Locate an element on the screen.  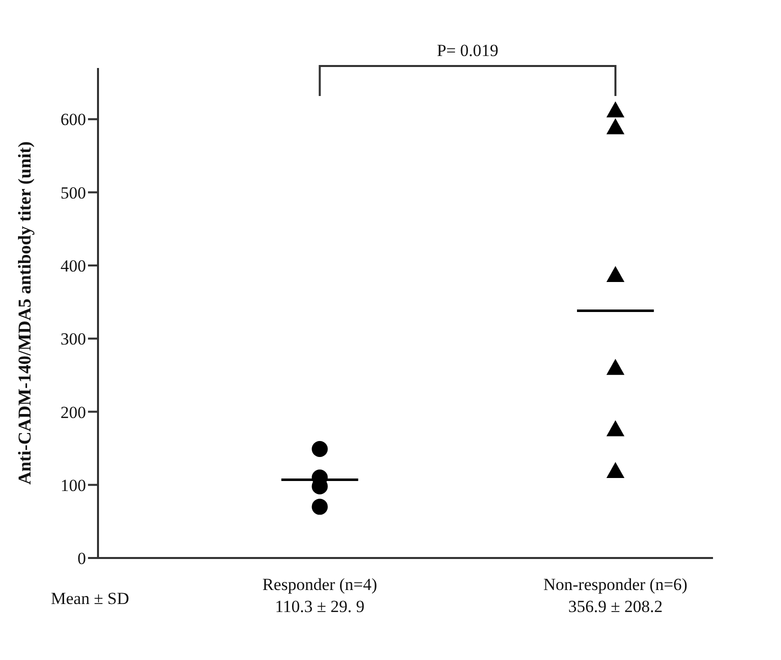
y-tick-label: 400 is located at coordinates (73, 266).